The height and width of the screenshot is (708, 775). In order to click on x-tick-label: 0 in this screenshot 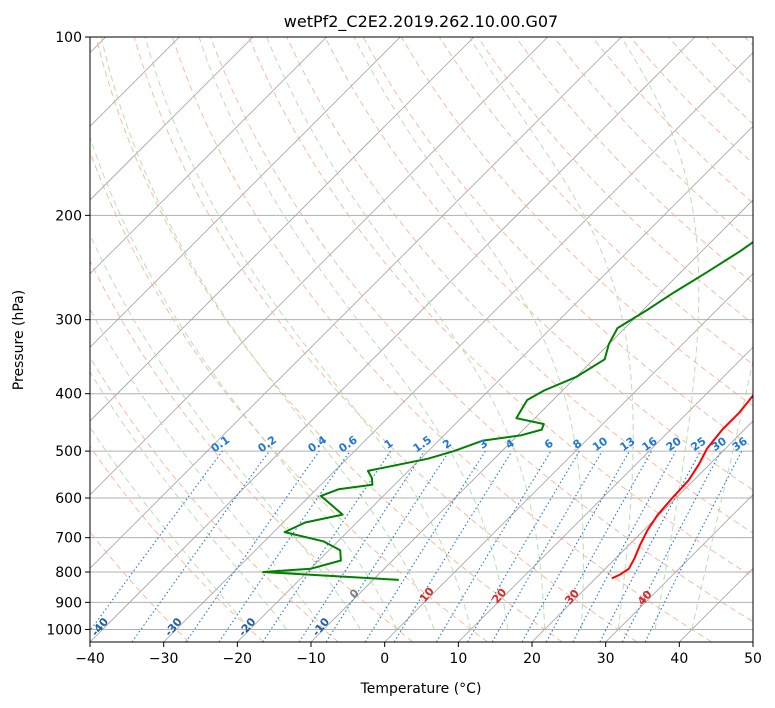, I will do `click(384, 659)`.